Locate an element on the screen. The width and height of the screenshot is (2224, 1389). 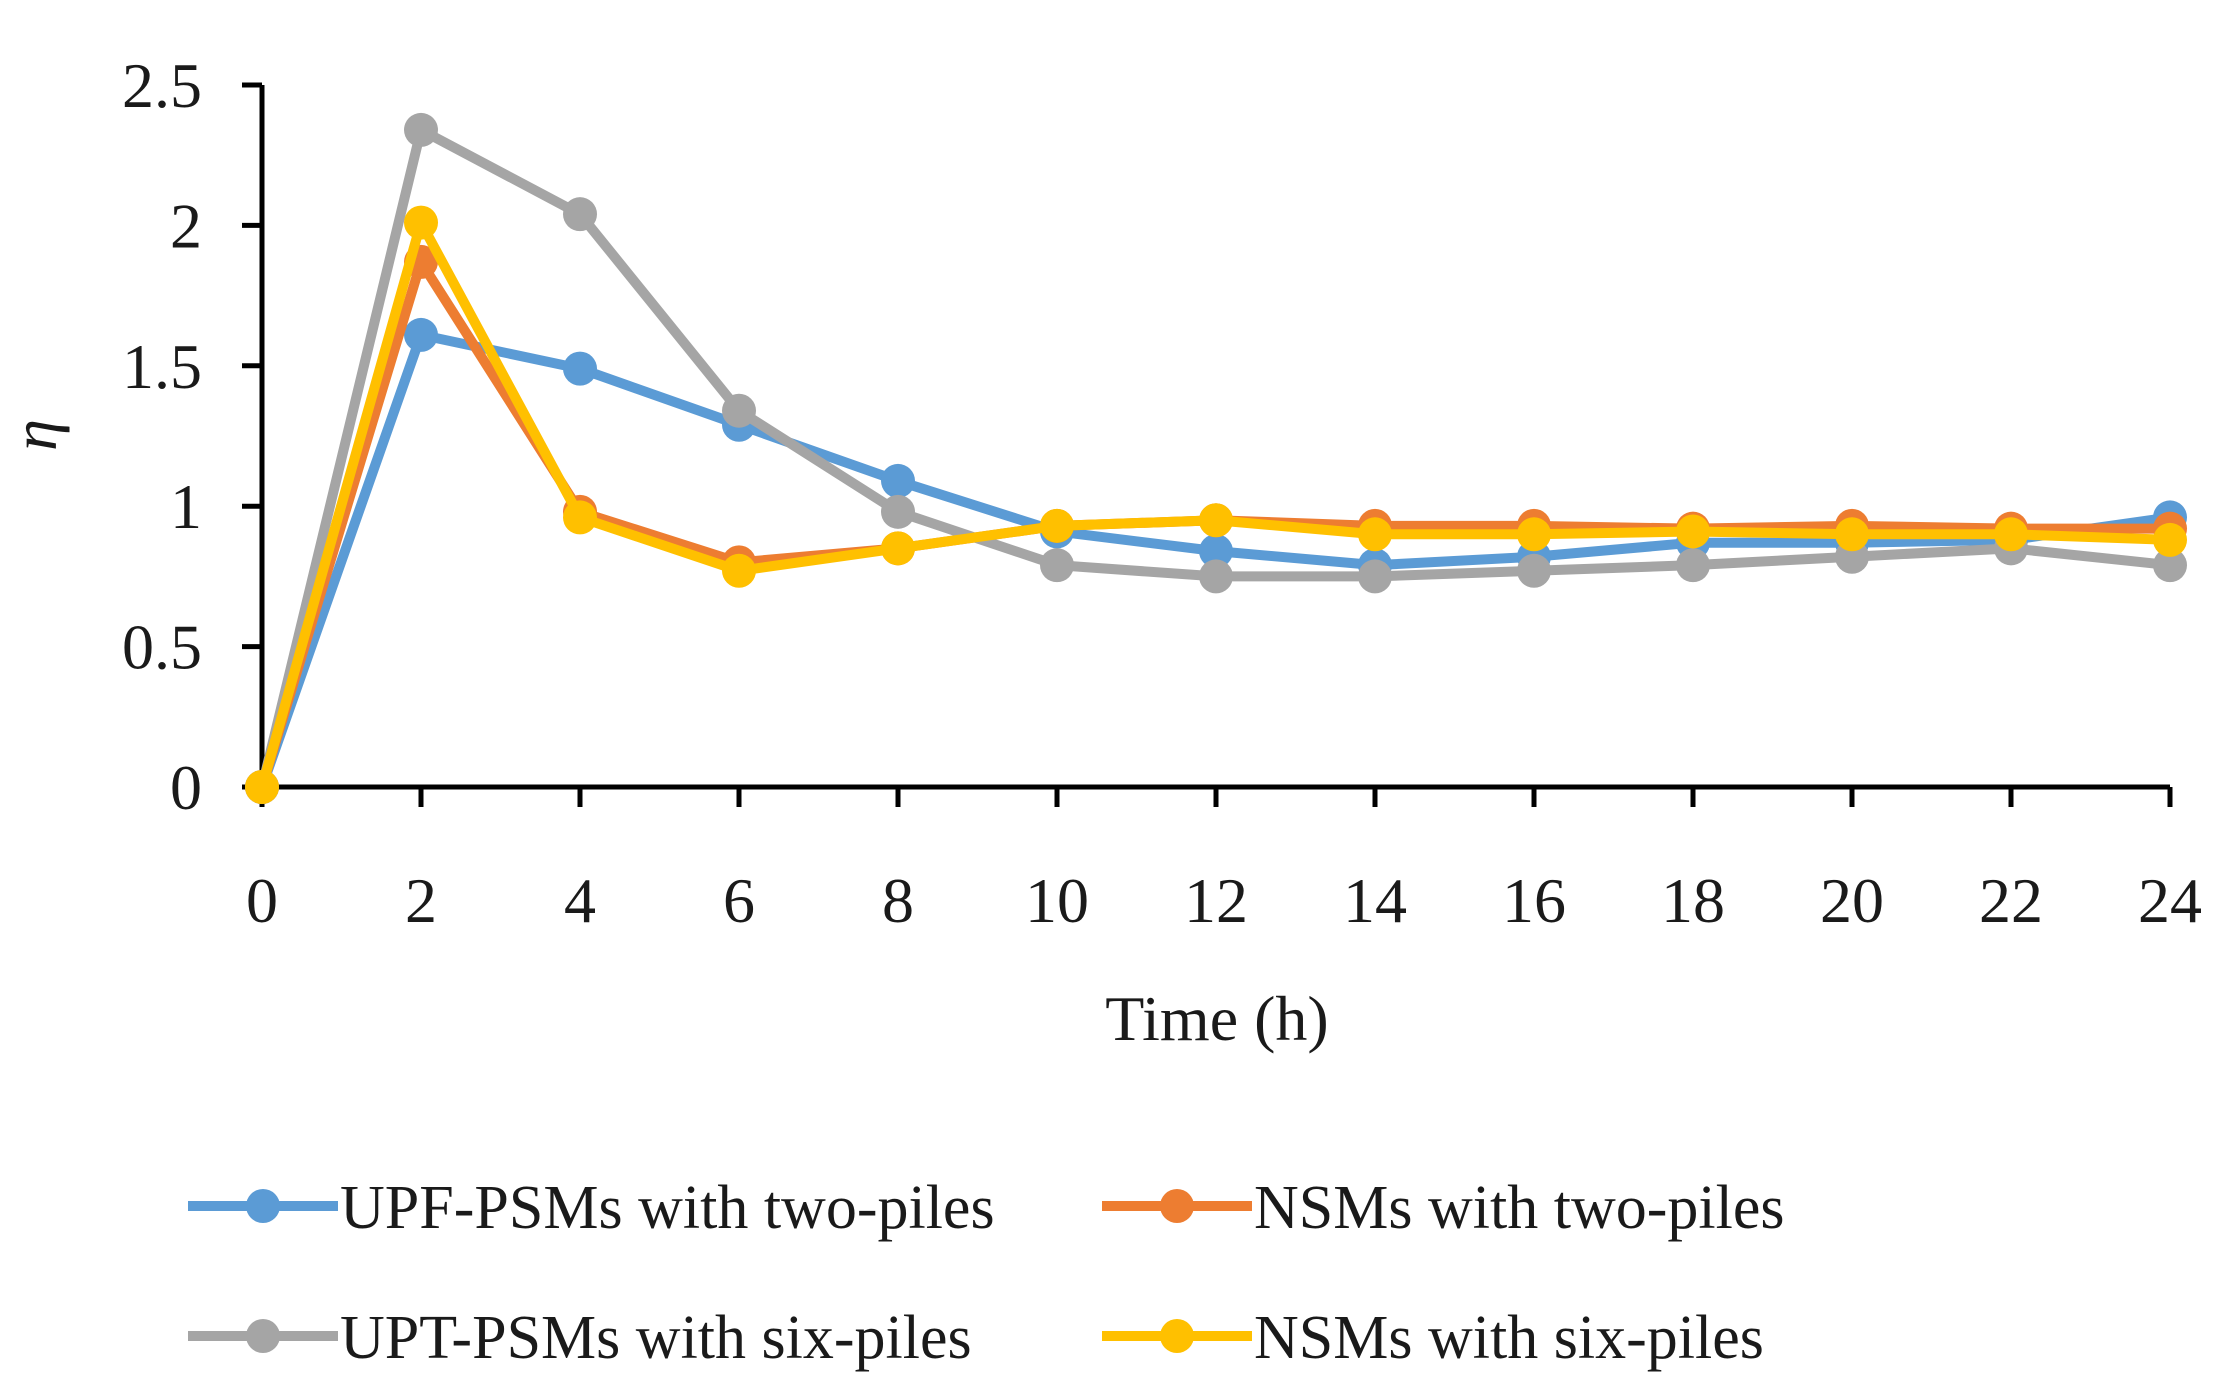
legend-item: NSMs with two-piles is located at coordinates (1443, 1208).